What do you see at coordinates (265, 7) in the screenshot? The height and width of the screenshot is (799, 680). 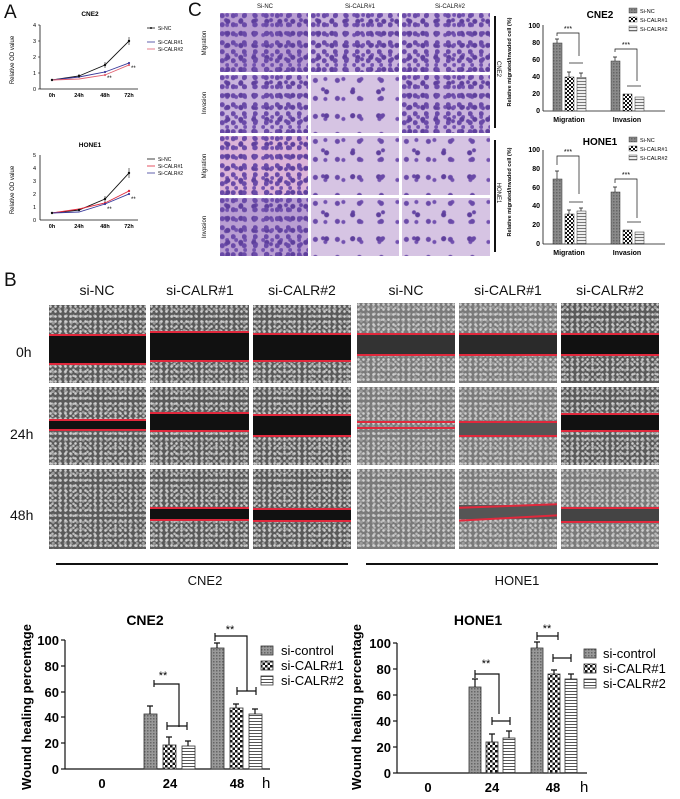 I see `column-header: Si-NC` at bounding box center [265, 7].